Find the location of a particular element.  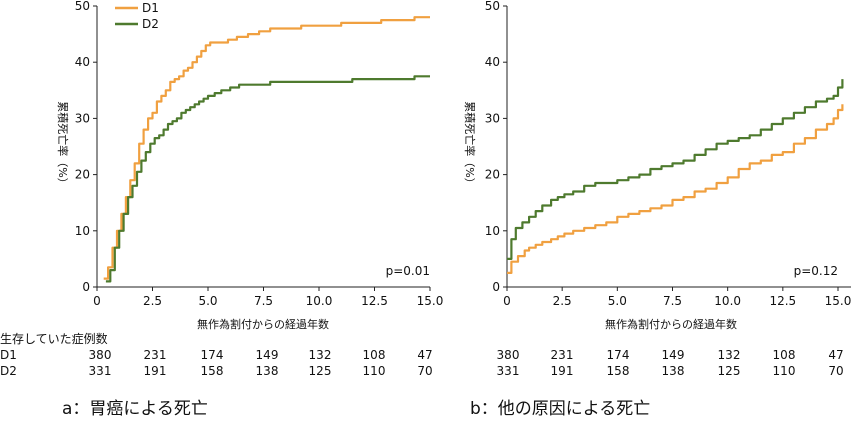

panel-b-y-tick-label: 50 is located at coordinates (492, 6).